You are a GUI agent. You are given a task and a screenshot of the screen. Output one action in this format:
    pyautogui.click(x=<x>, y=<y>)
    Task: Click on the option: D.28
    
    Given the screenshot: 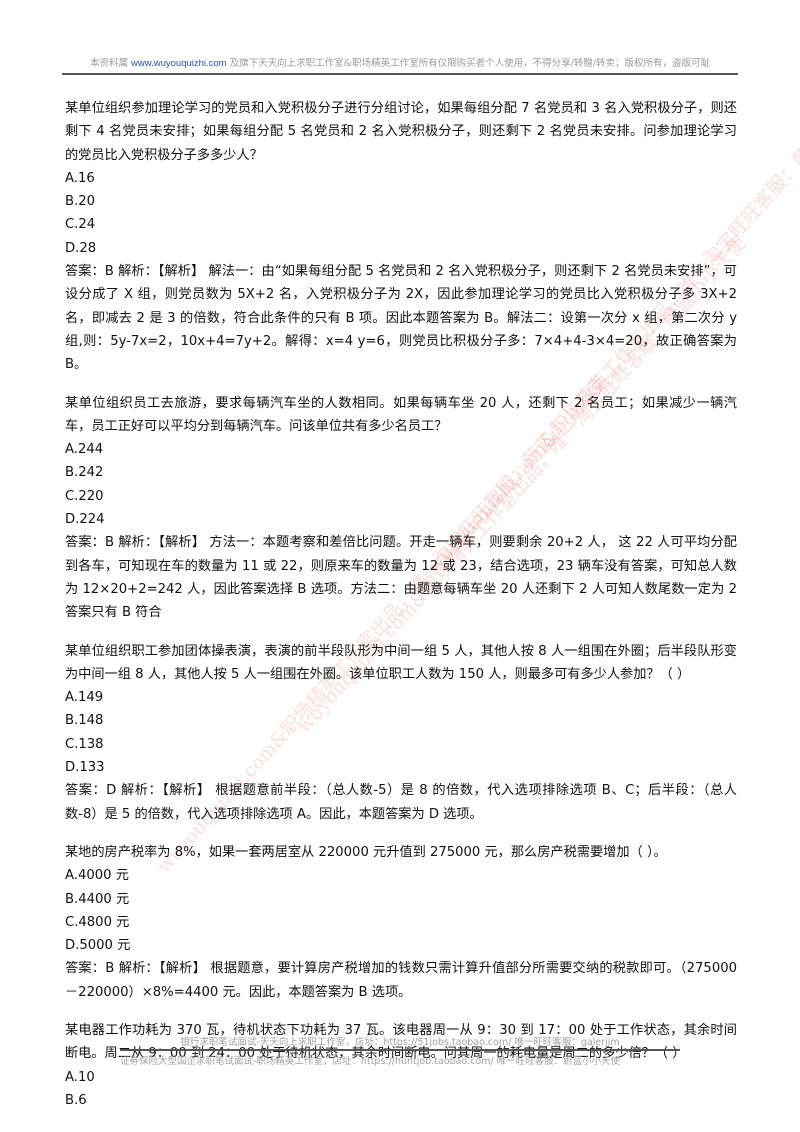 What is the action you would take?
    pyautogui.click(x=81, y=248)
    